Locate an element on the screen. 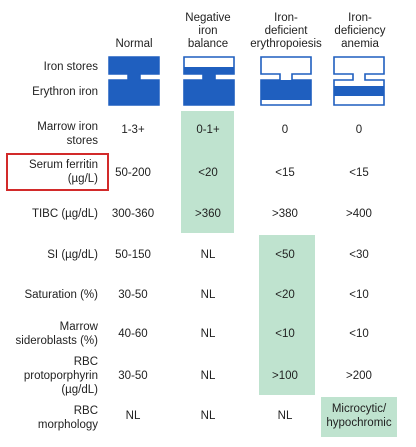 The height and width of the screenshot is (447, 416). row-label-marrow-iron-stores: Marrow iron stores is located at coordinates (67, 134).